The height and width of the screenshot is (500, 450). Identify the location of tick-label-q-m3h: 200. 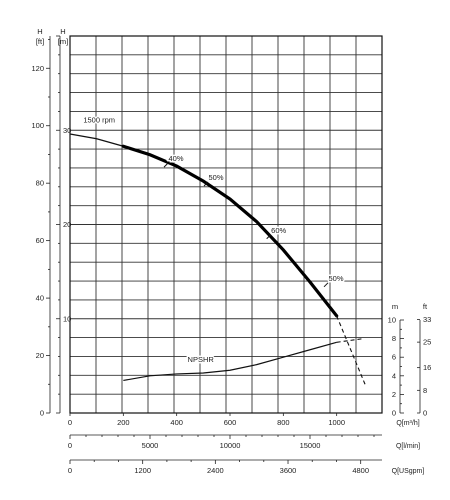
(123, 422).